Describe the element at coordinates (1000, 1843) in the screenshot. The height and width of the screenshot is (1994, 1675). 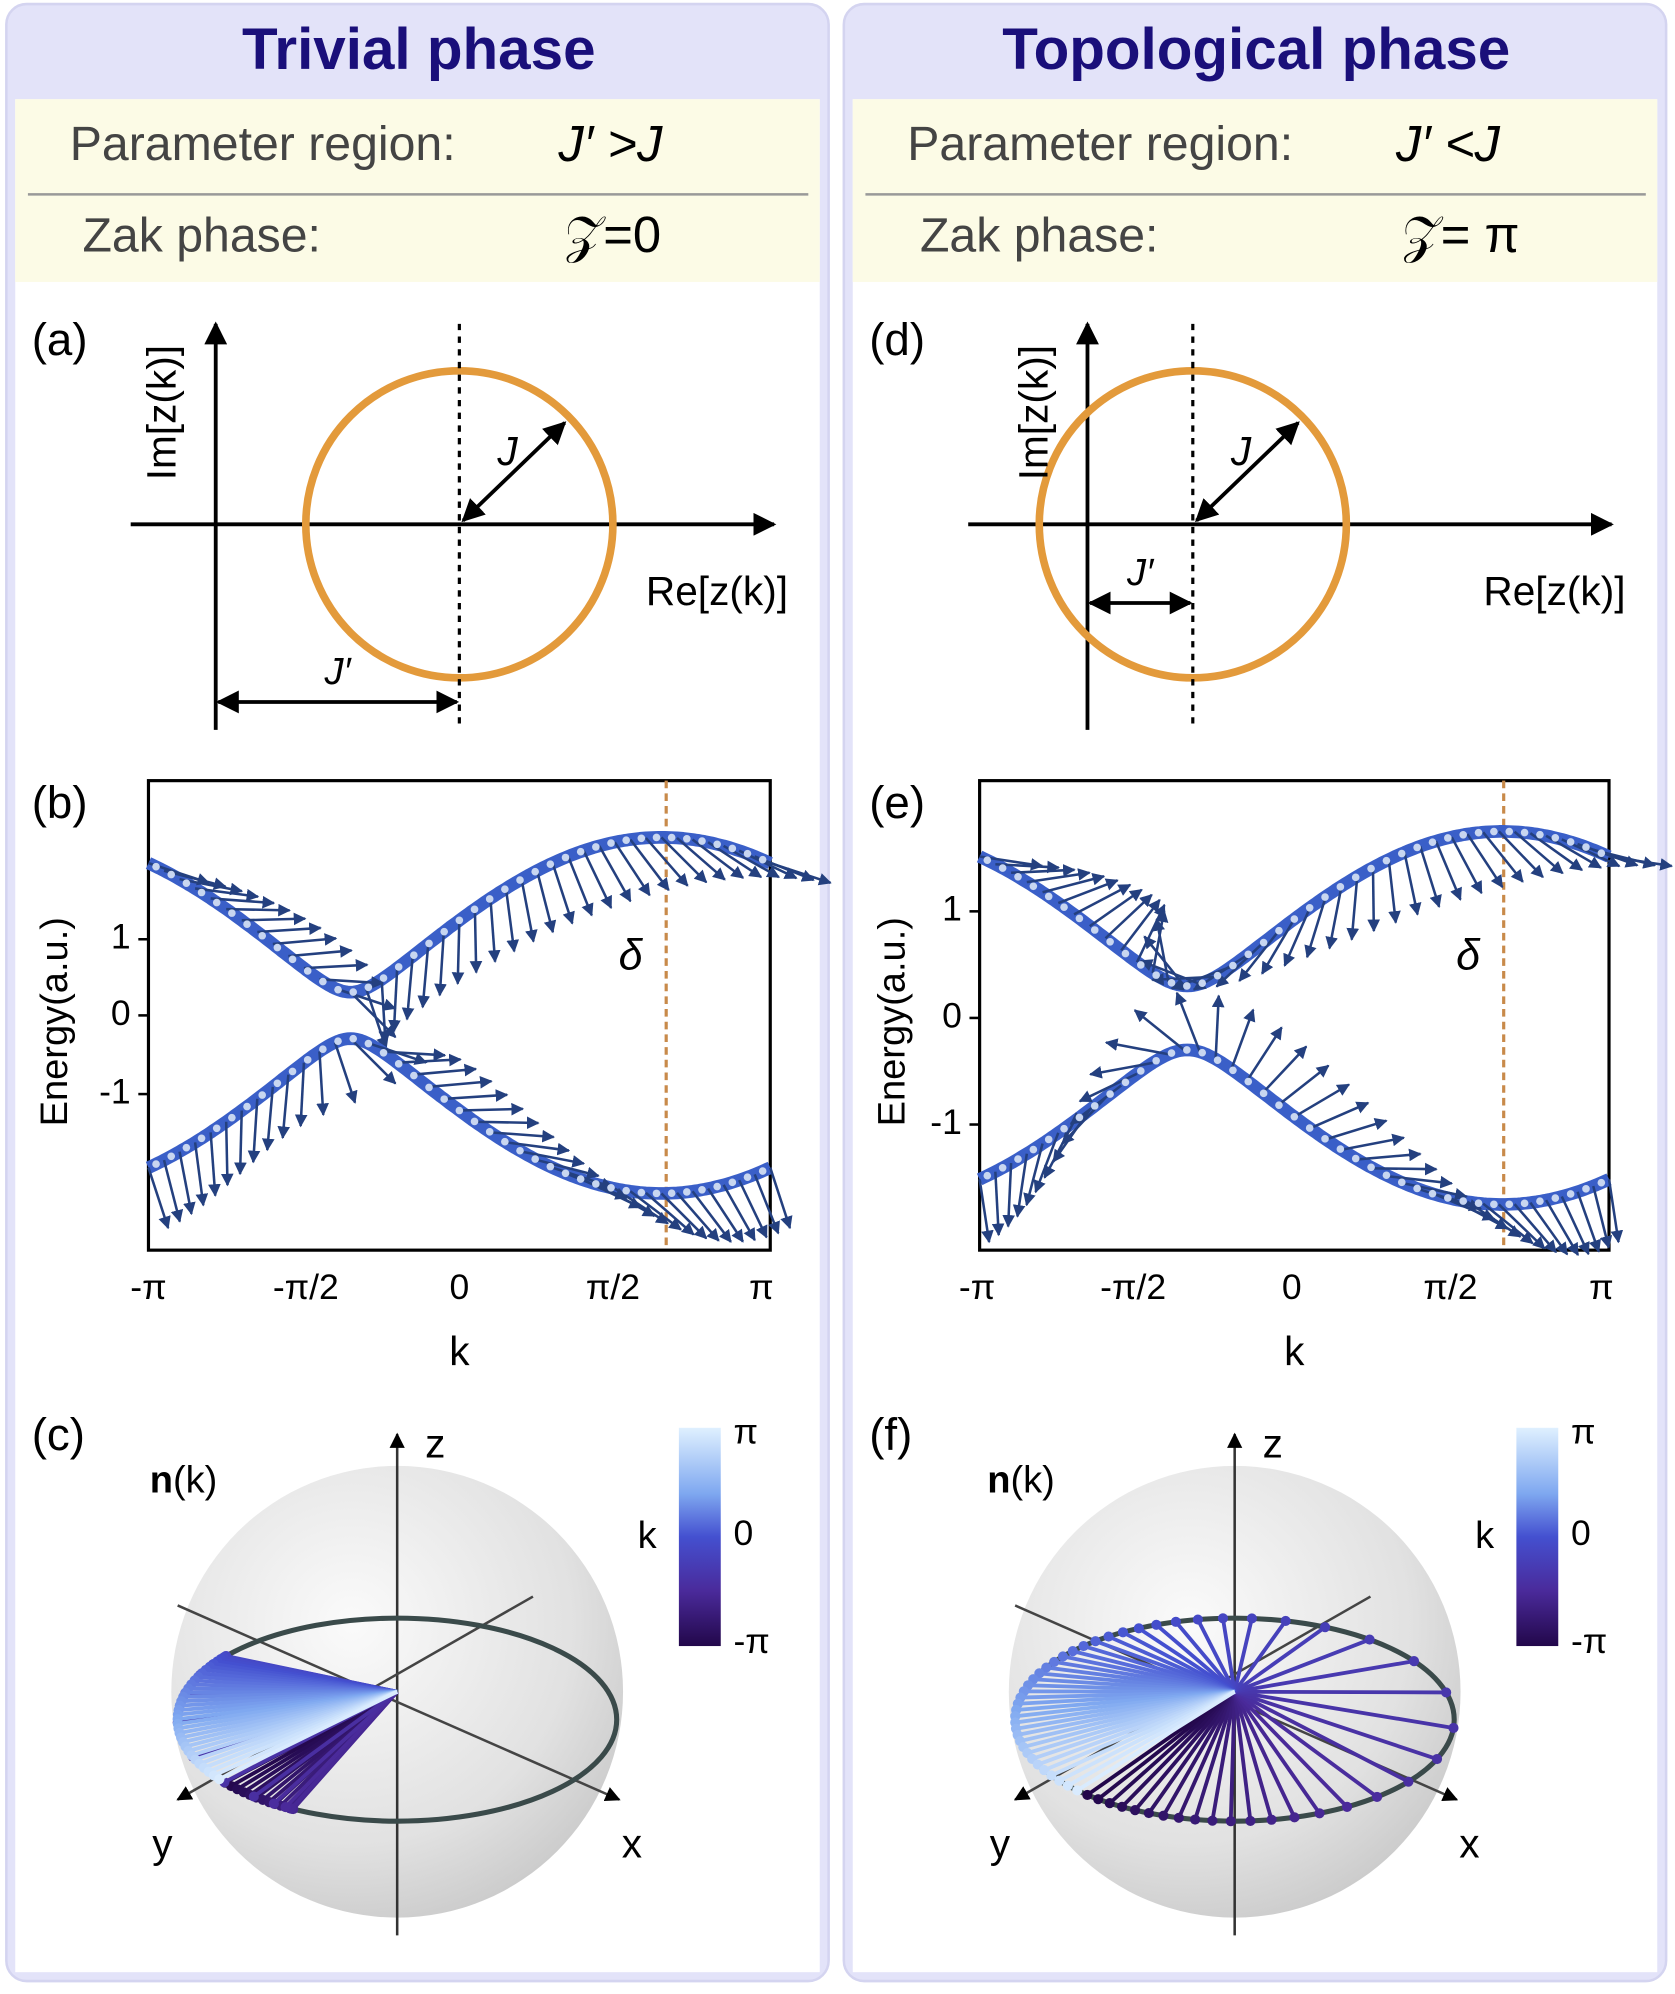
I see `axis-label: y` at that location.